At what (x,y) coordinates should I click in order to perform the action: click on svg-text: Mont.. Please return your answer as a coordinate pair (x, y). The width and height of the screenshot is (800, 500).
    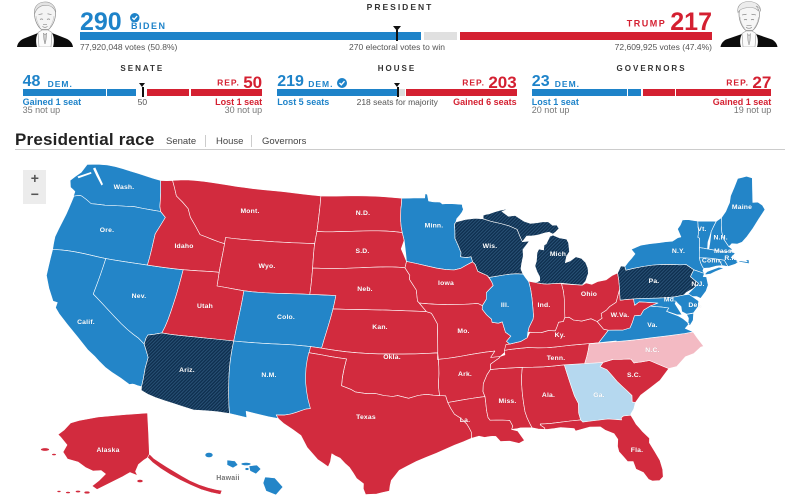
    Looking at the image, I should click on (249, 211).